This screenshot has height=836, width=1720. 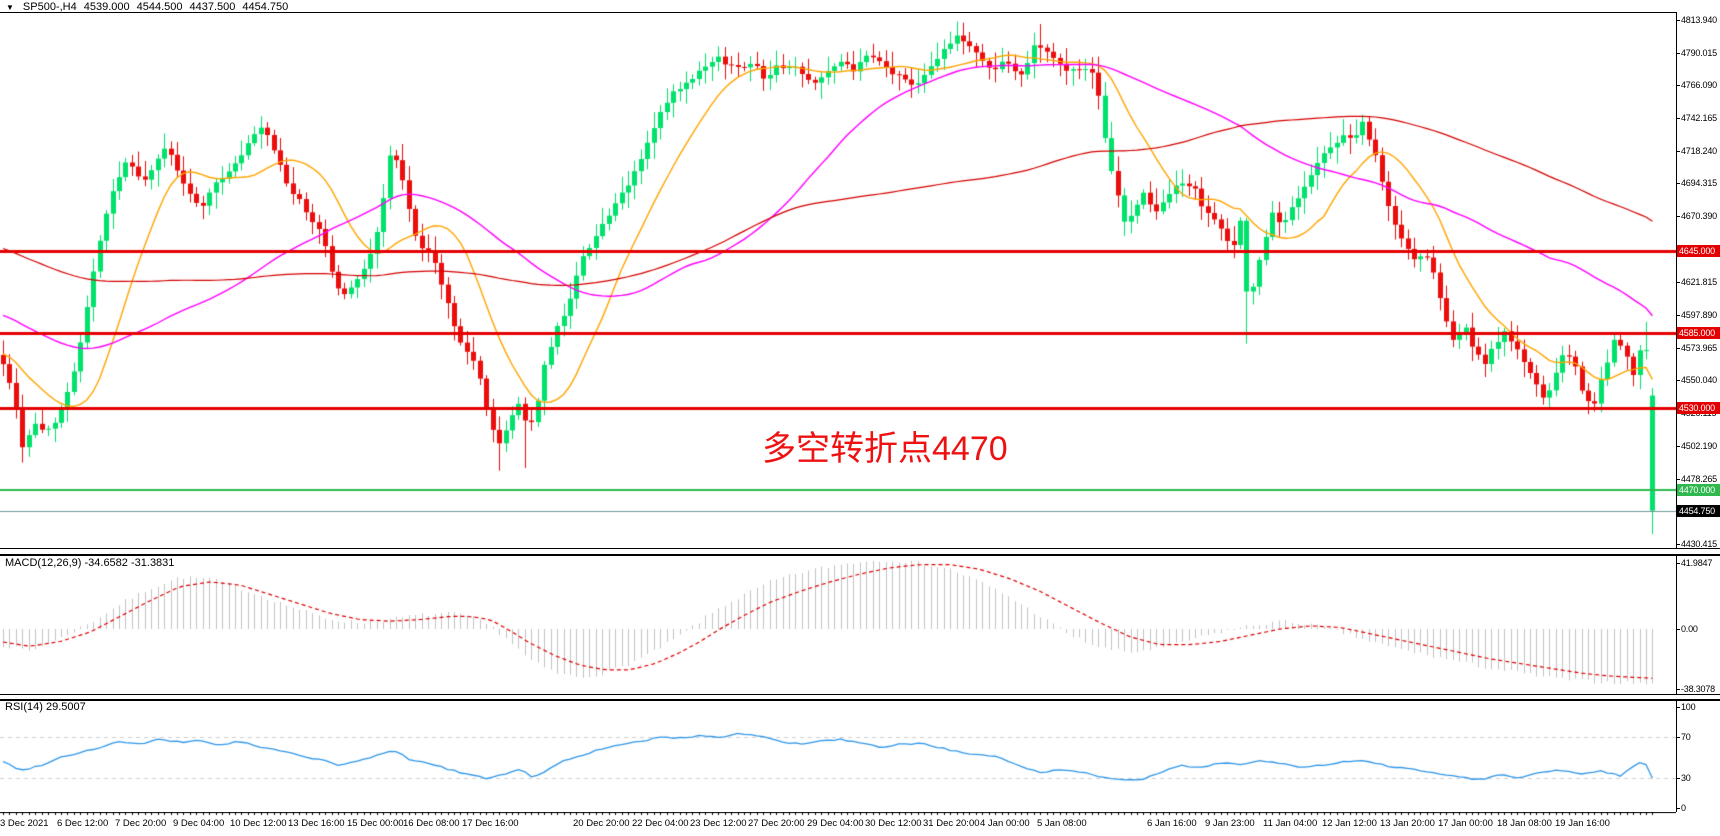 What do you see at coordinates (838, 12) in the screenshot?
I see `chart-top-border` at bounding box center [838, 12].